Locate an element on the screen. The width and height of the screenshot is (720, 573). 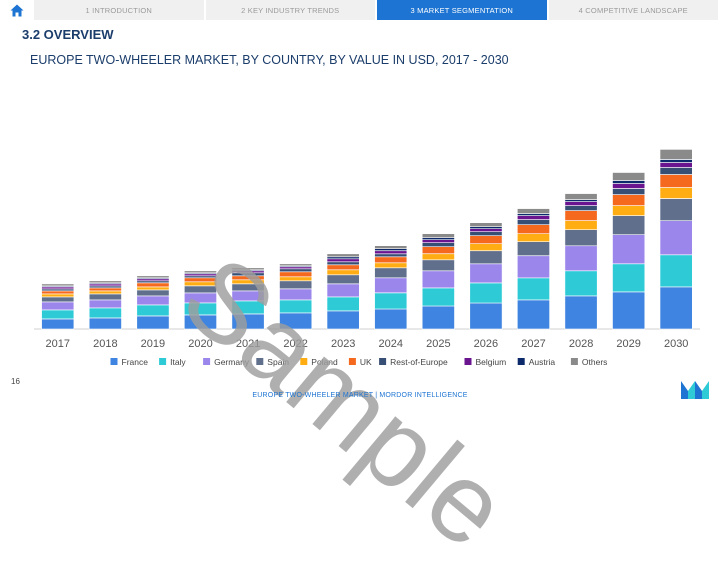
bar-segment-austria-2028 is located at coordinates (581, 200).